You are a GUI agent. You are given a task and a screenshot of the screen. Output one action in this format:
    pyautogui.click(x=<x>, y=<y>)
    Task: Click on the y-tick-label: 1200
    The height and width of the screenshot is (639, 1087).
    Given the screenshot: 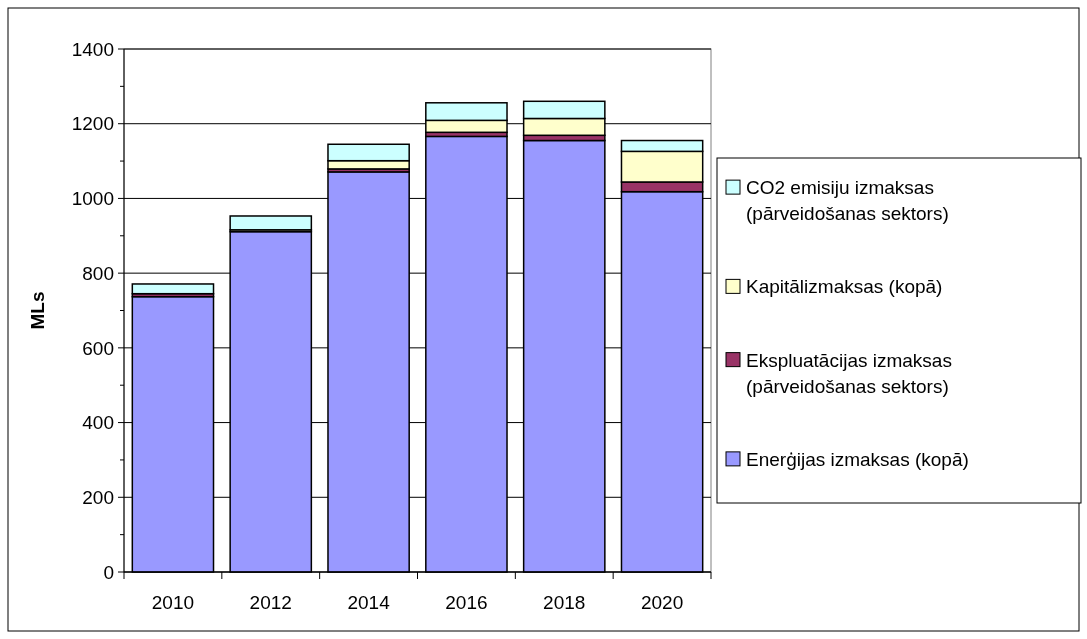 What is the action you would take?
    pyautogui.click(x=92, y=124)
    